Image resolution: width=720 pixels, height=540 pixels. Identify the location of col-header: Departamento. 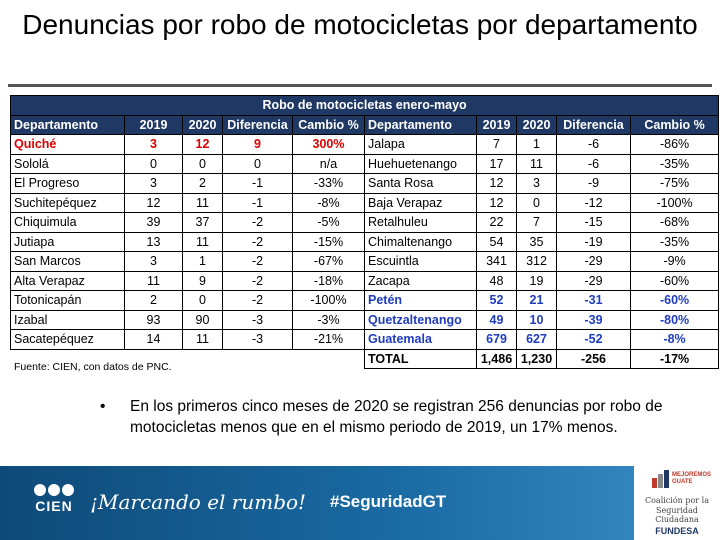
(67, 124).